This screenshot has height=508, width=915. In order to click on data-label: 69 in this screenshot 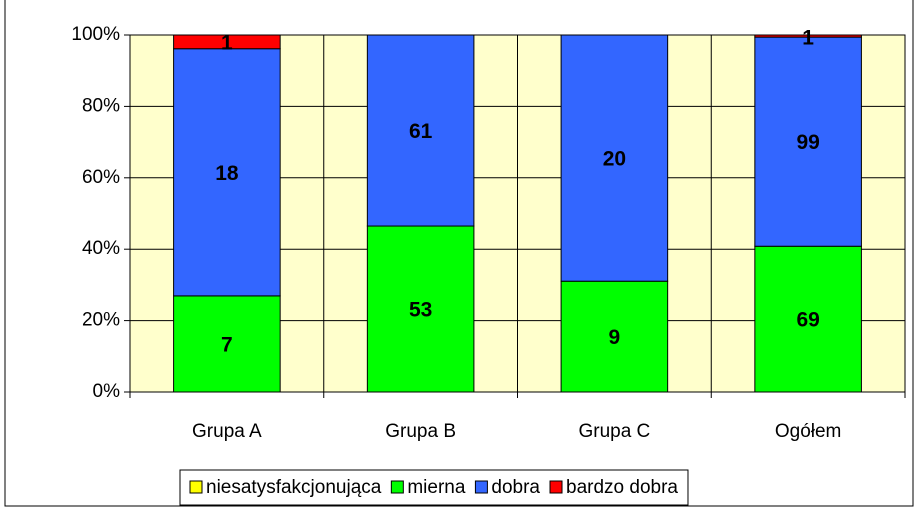, I will do `click(807, 320)`.